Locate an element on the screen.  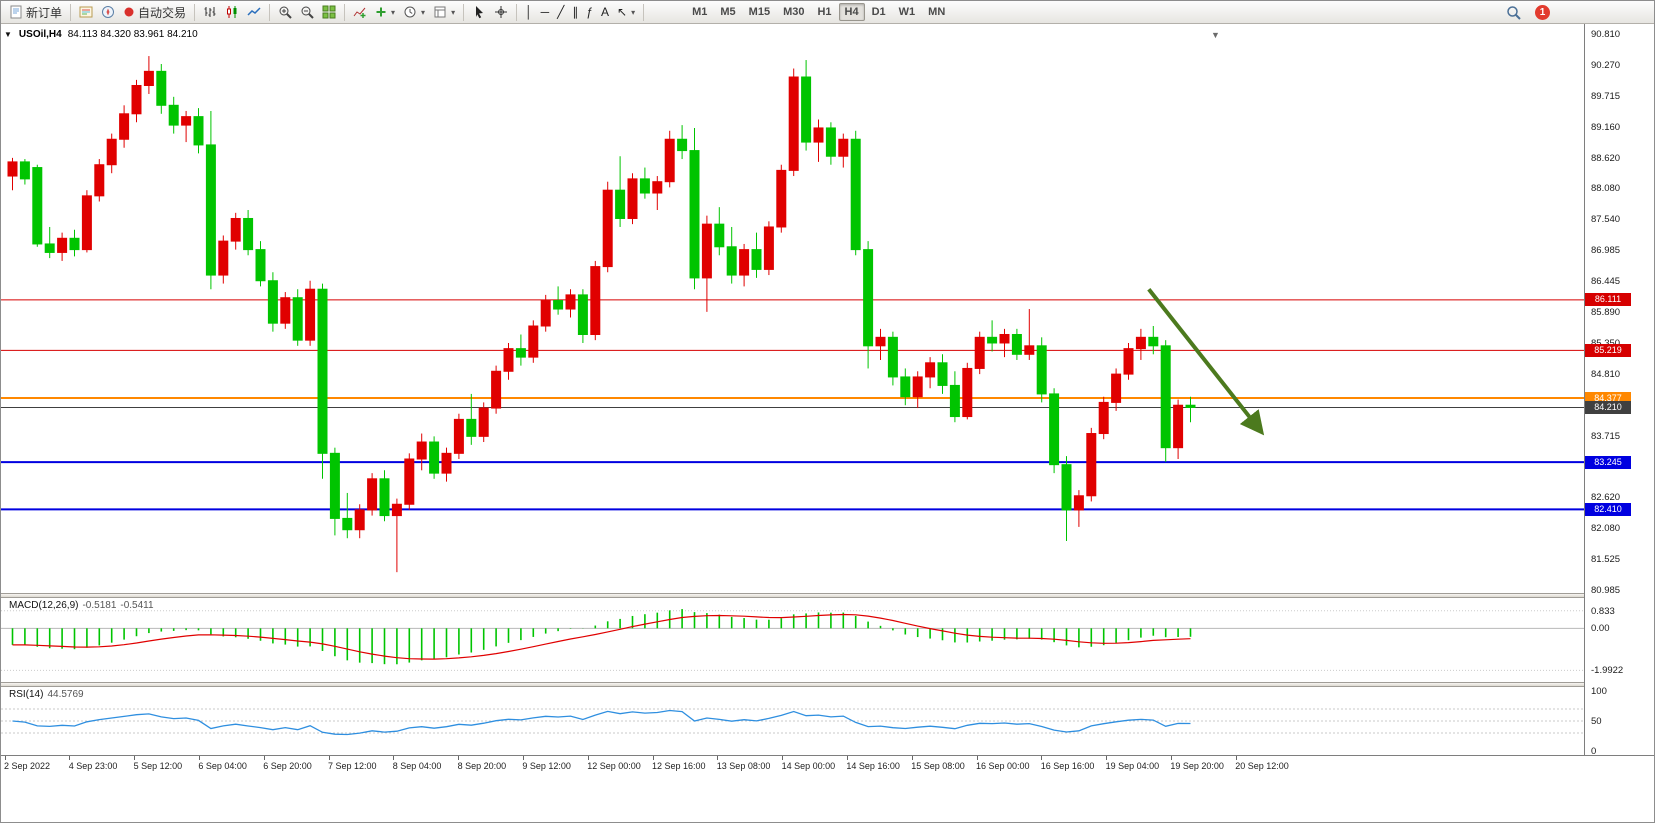
zoom-in-button is located at coordinates (285, 12).